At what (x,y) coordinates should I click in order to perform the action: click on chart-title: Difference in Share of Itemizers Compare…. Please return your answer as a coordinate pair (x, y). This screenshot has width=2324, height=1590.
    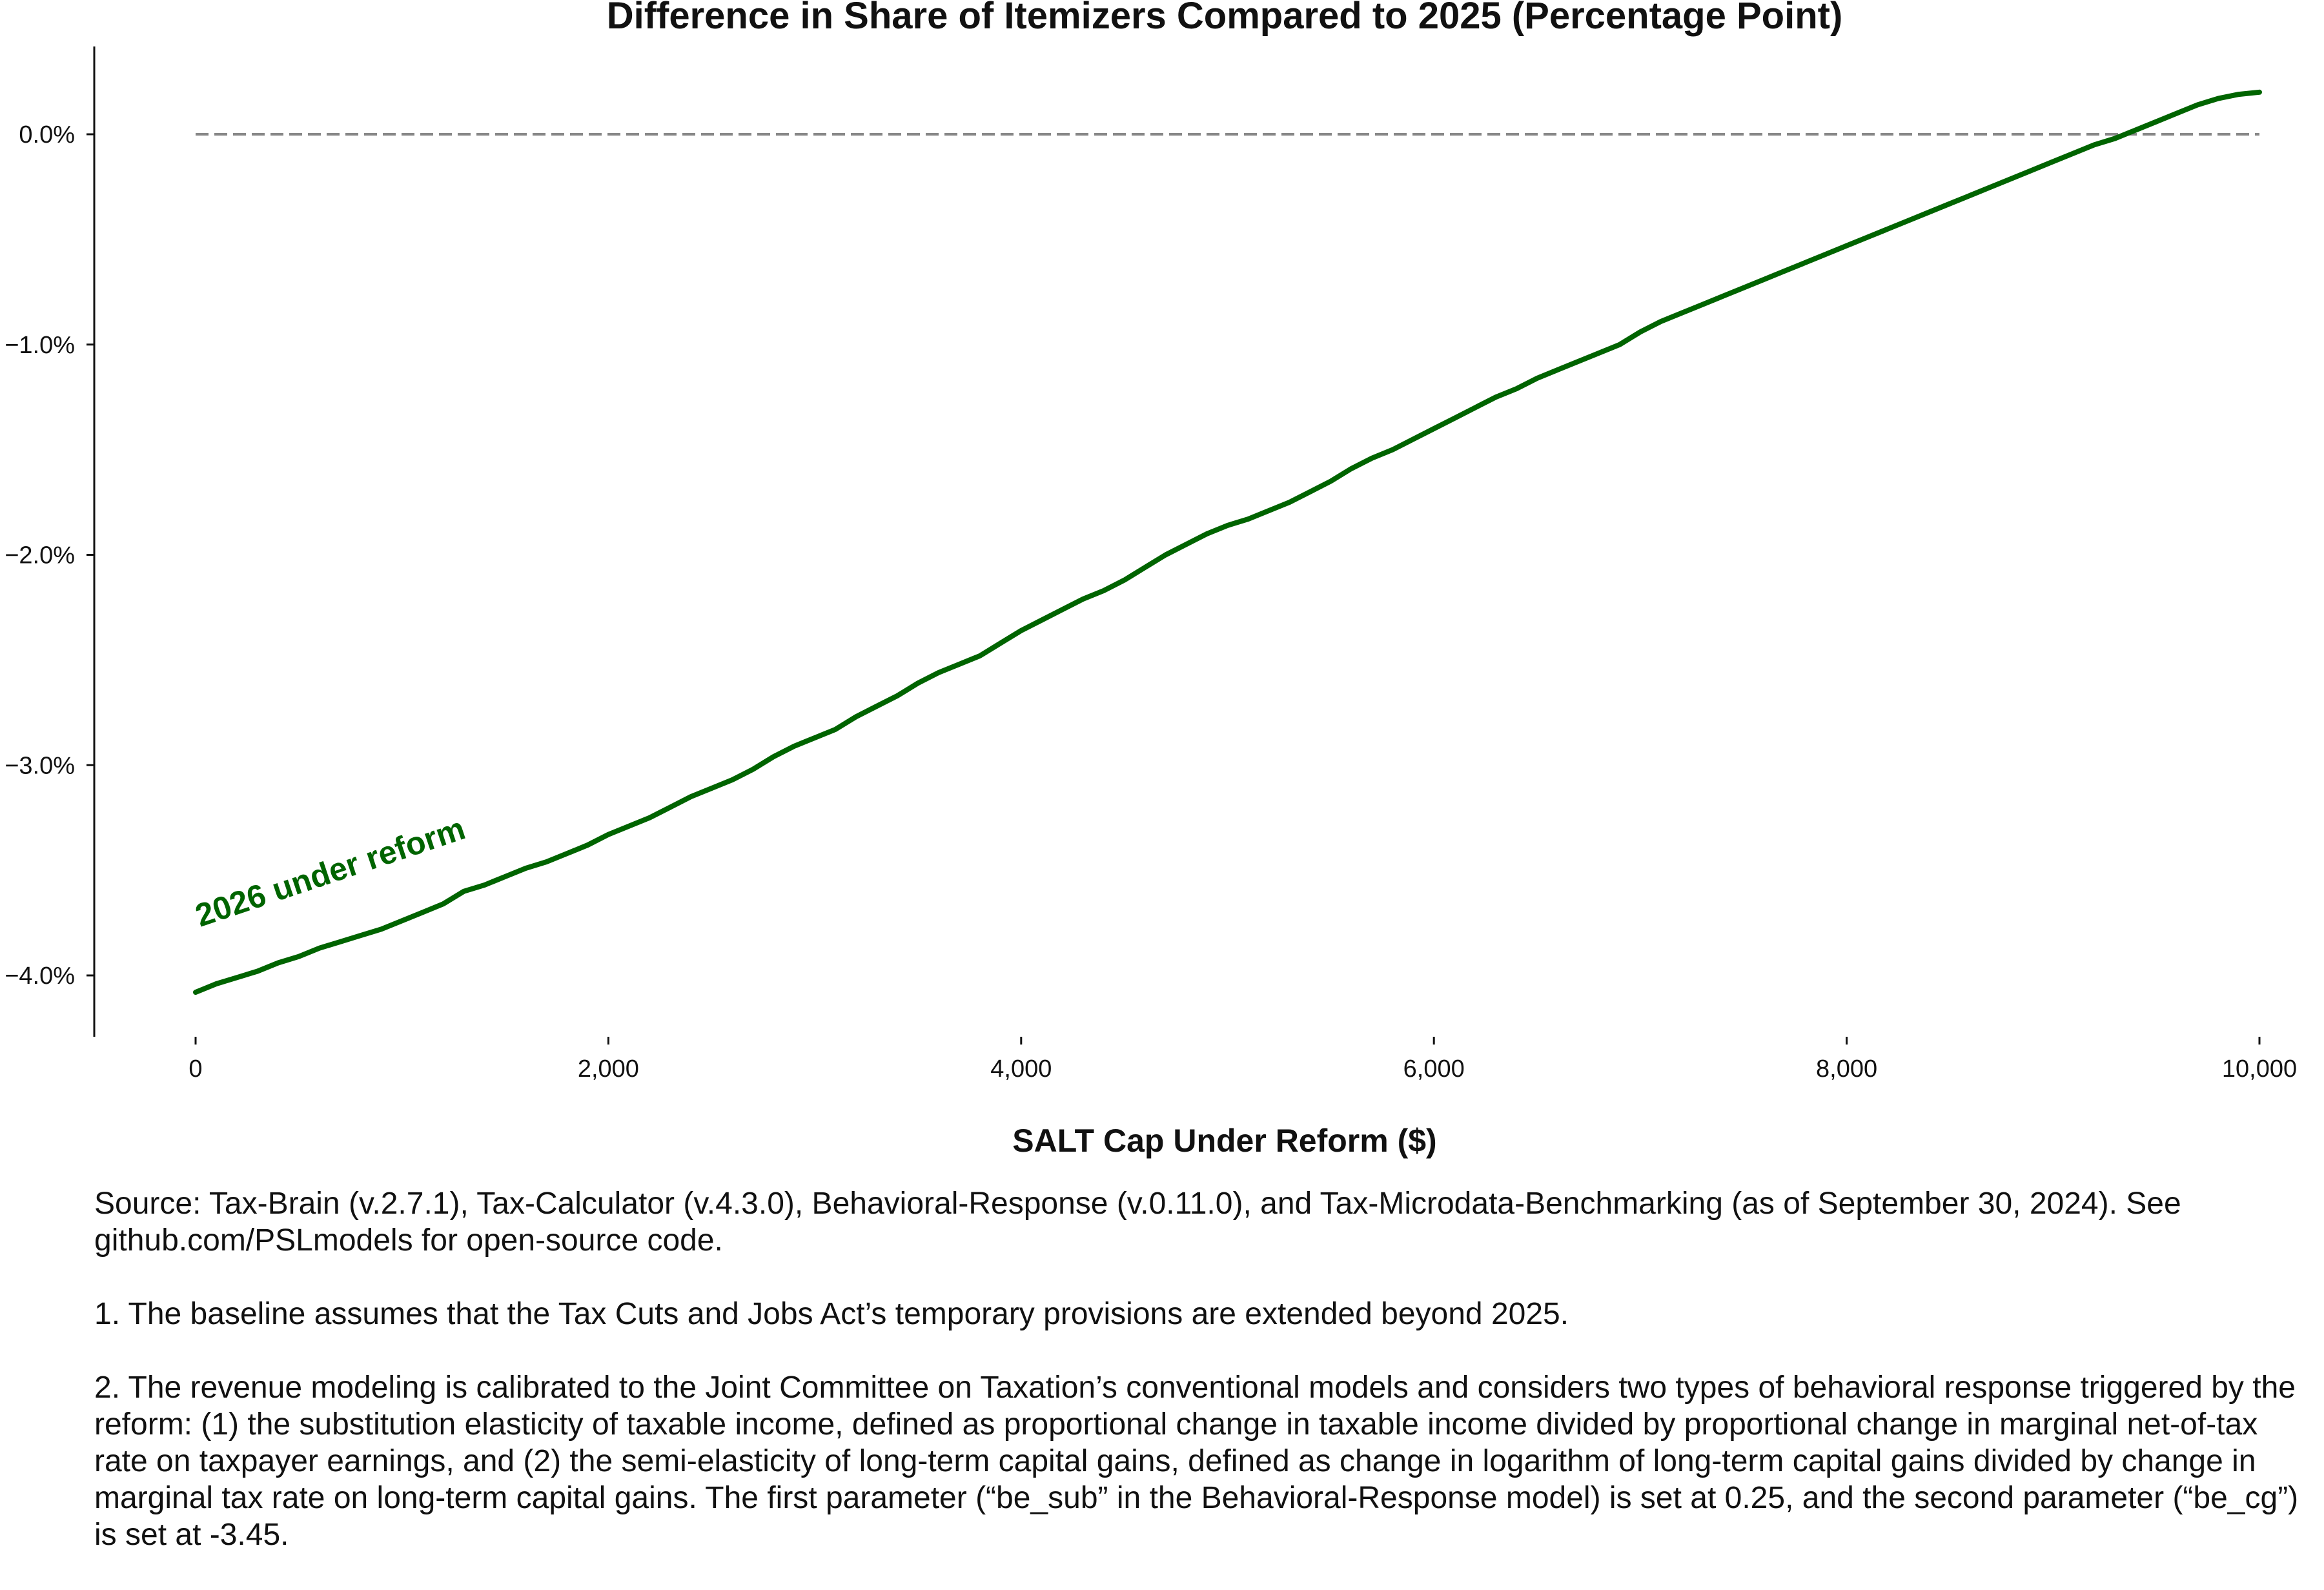
    Looking at the image, I should click on (1225, 18).